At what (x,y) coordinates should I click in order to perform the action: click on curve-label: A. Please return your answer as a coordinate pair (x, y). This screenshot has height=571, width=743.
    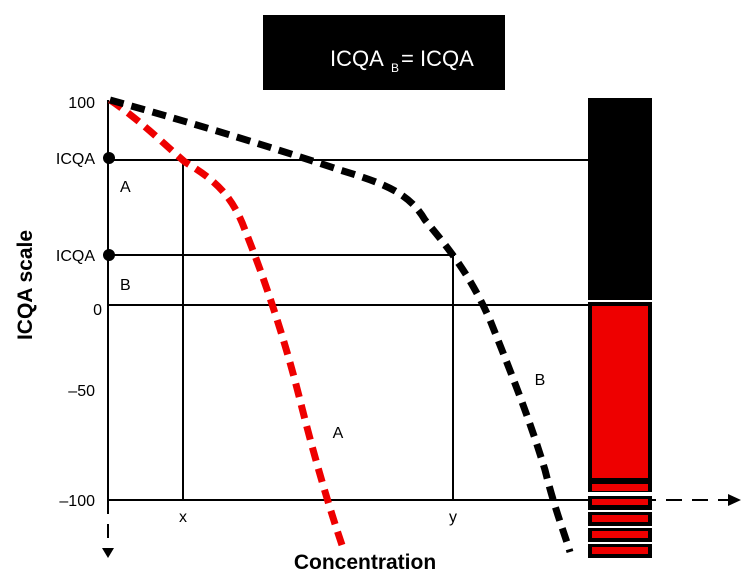
    Looking at the image, I should click on (338, 433).